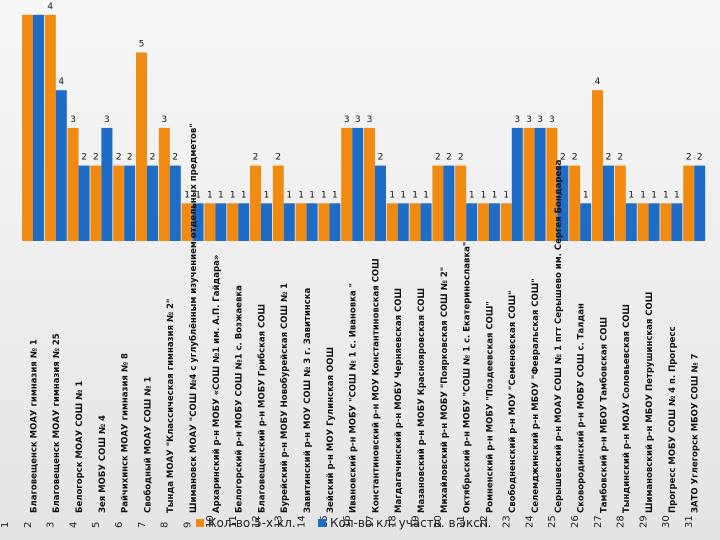 The height and width of the screenshot is (540, 720). Describe the element at coordinates (426, 195) in the screenshot. I see `value-label-s1-17: 1` at that location.